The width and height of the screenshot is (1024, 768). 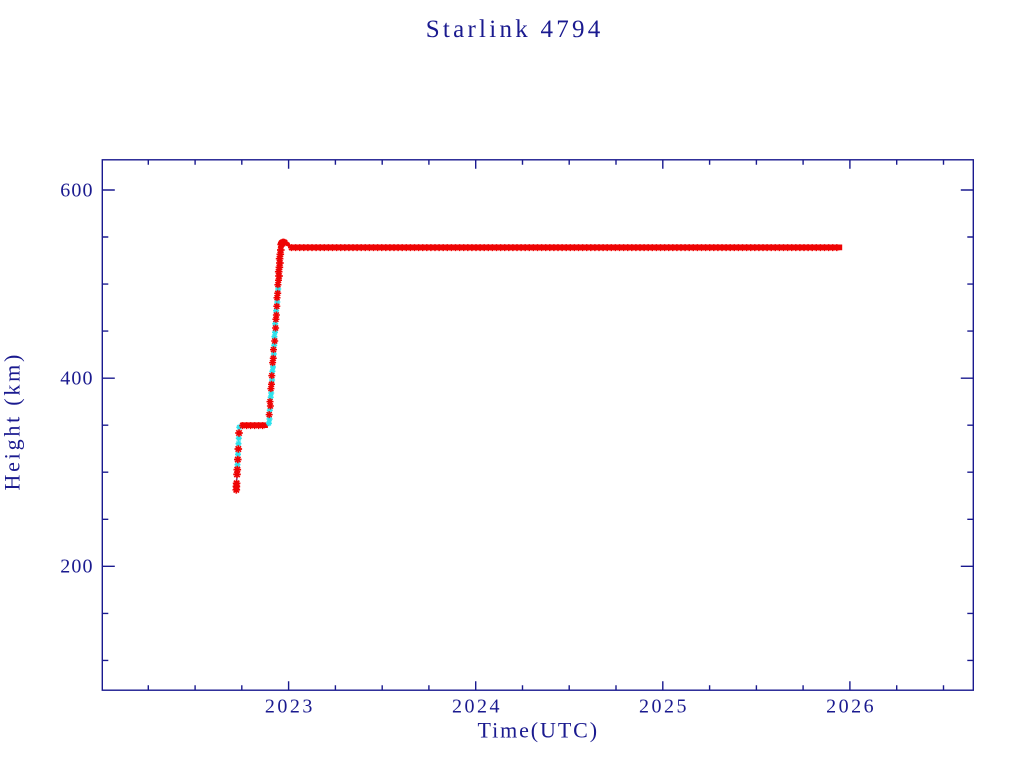 I want to click on svg-text: Height (km), so click(x=12, y=423).